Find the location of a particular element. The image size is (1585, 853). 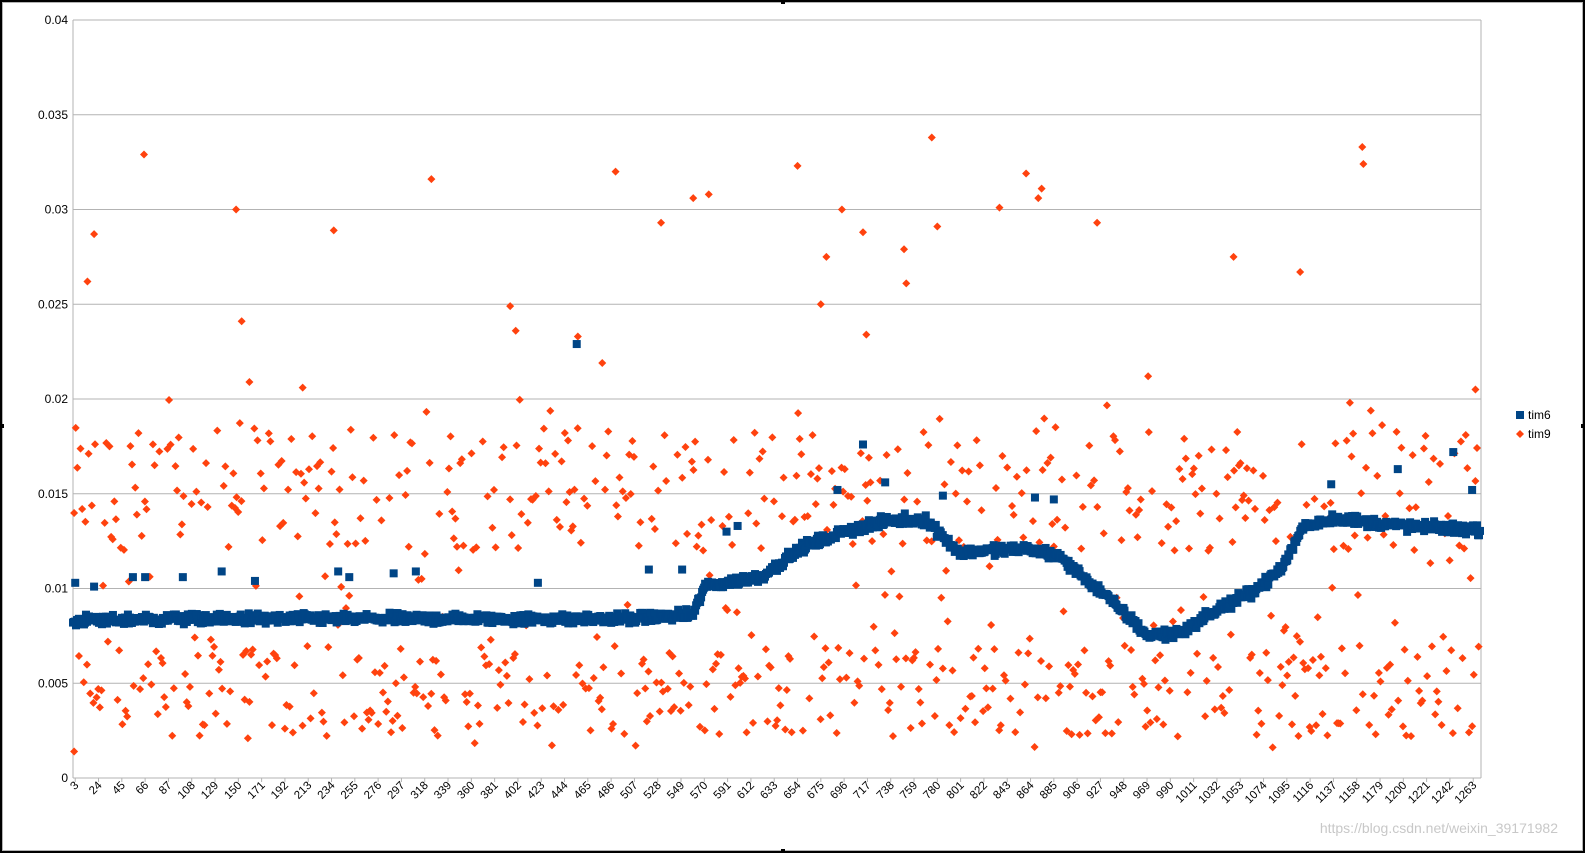

y-tick-label: 0.015 is located at coordinates (53, 494).